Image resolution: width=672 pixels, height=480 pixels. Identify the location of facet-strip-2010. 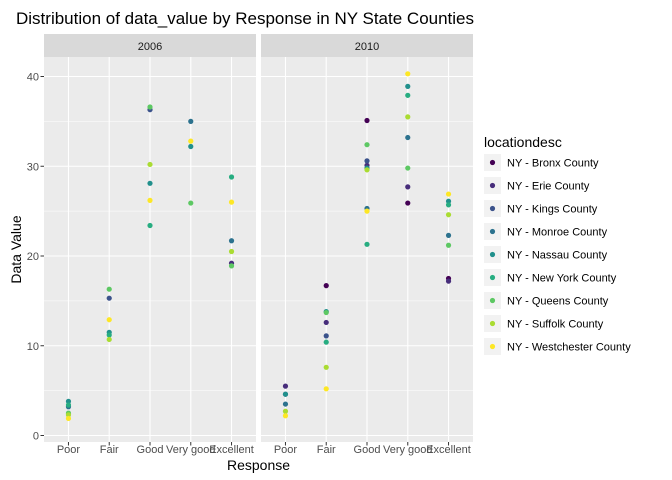
(367, 45).